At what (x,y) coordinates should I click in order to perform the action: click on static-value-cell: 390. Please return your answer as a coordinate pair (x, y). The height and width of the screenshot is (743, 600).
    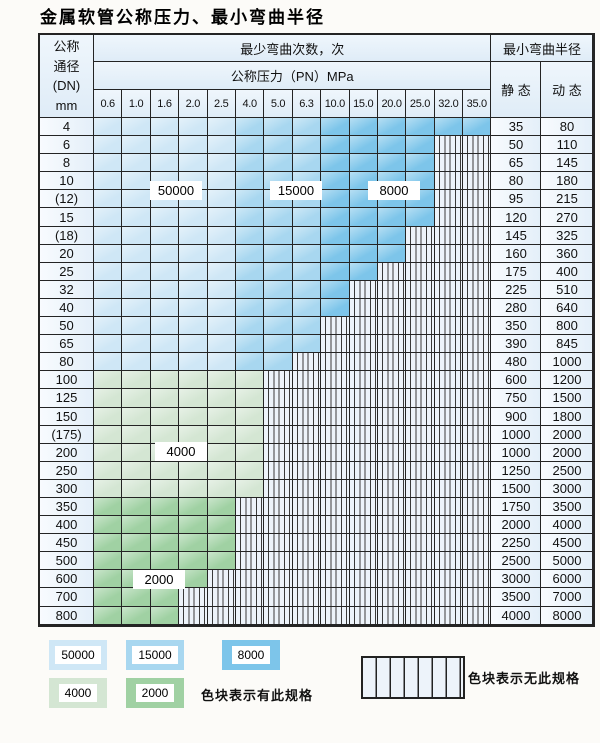
    Looking at the image, I should click on (516, 344).